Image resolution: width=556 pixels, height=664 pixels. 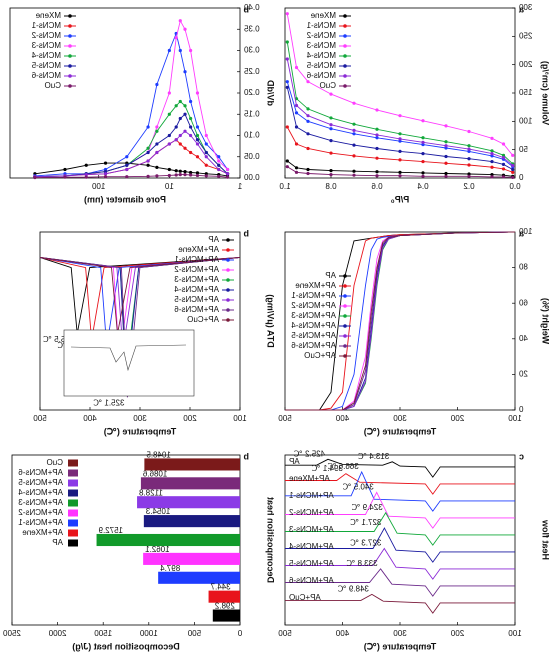 What do you see at coordinates (148, 633) in the screenshot?
I see `x-tick-label: 1000` at bounding box center [148, 633].